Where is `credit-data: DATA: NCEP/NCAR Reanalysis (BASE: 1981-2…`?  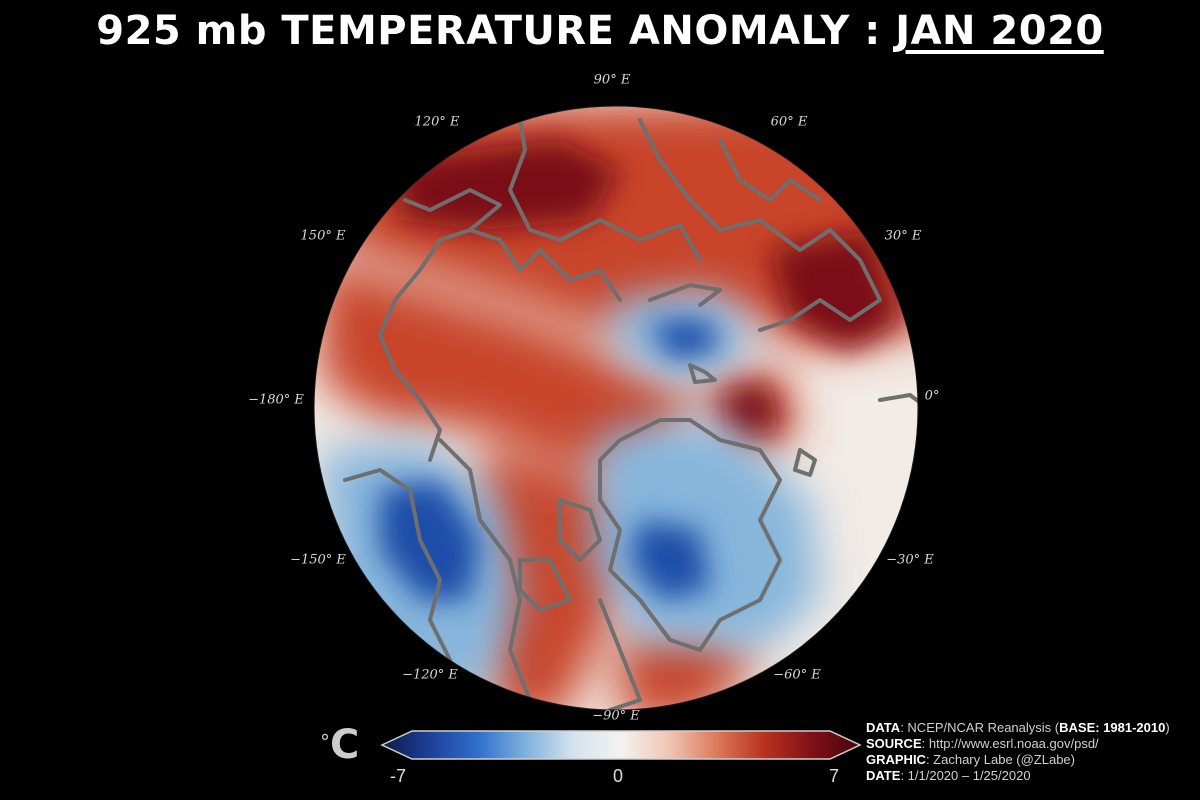
credit-data: DATA: NCEP/NCAR Reanalysis (BASE: 1981-2… is located at coordinates (1018, 727).